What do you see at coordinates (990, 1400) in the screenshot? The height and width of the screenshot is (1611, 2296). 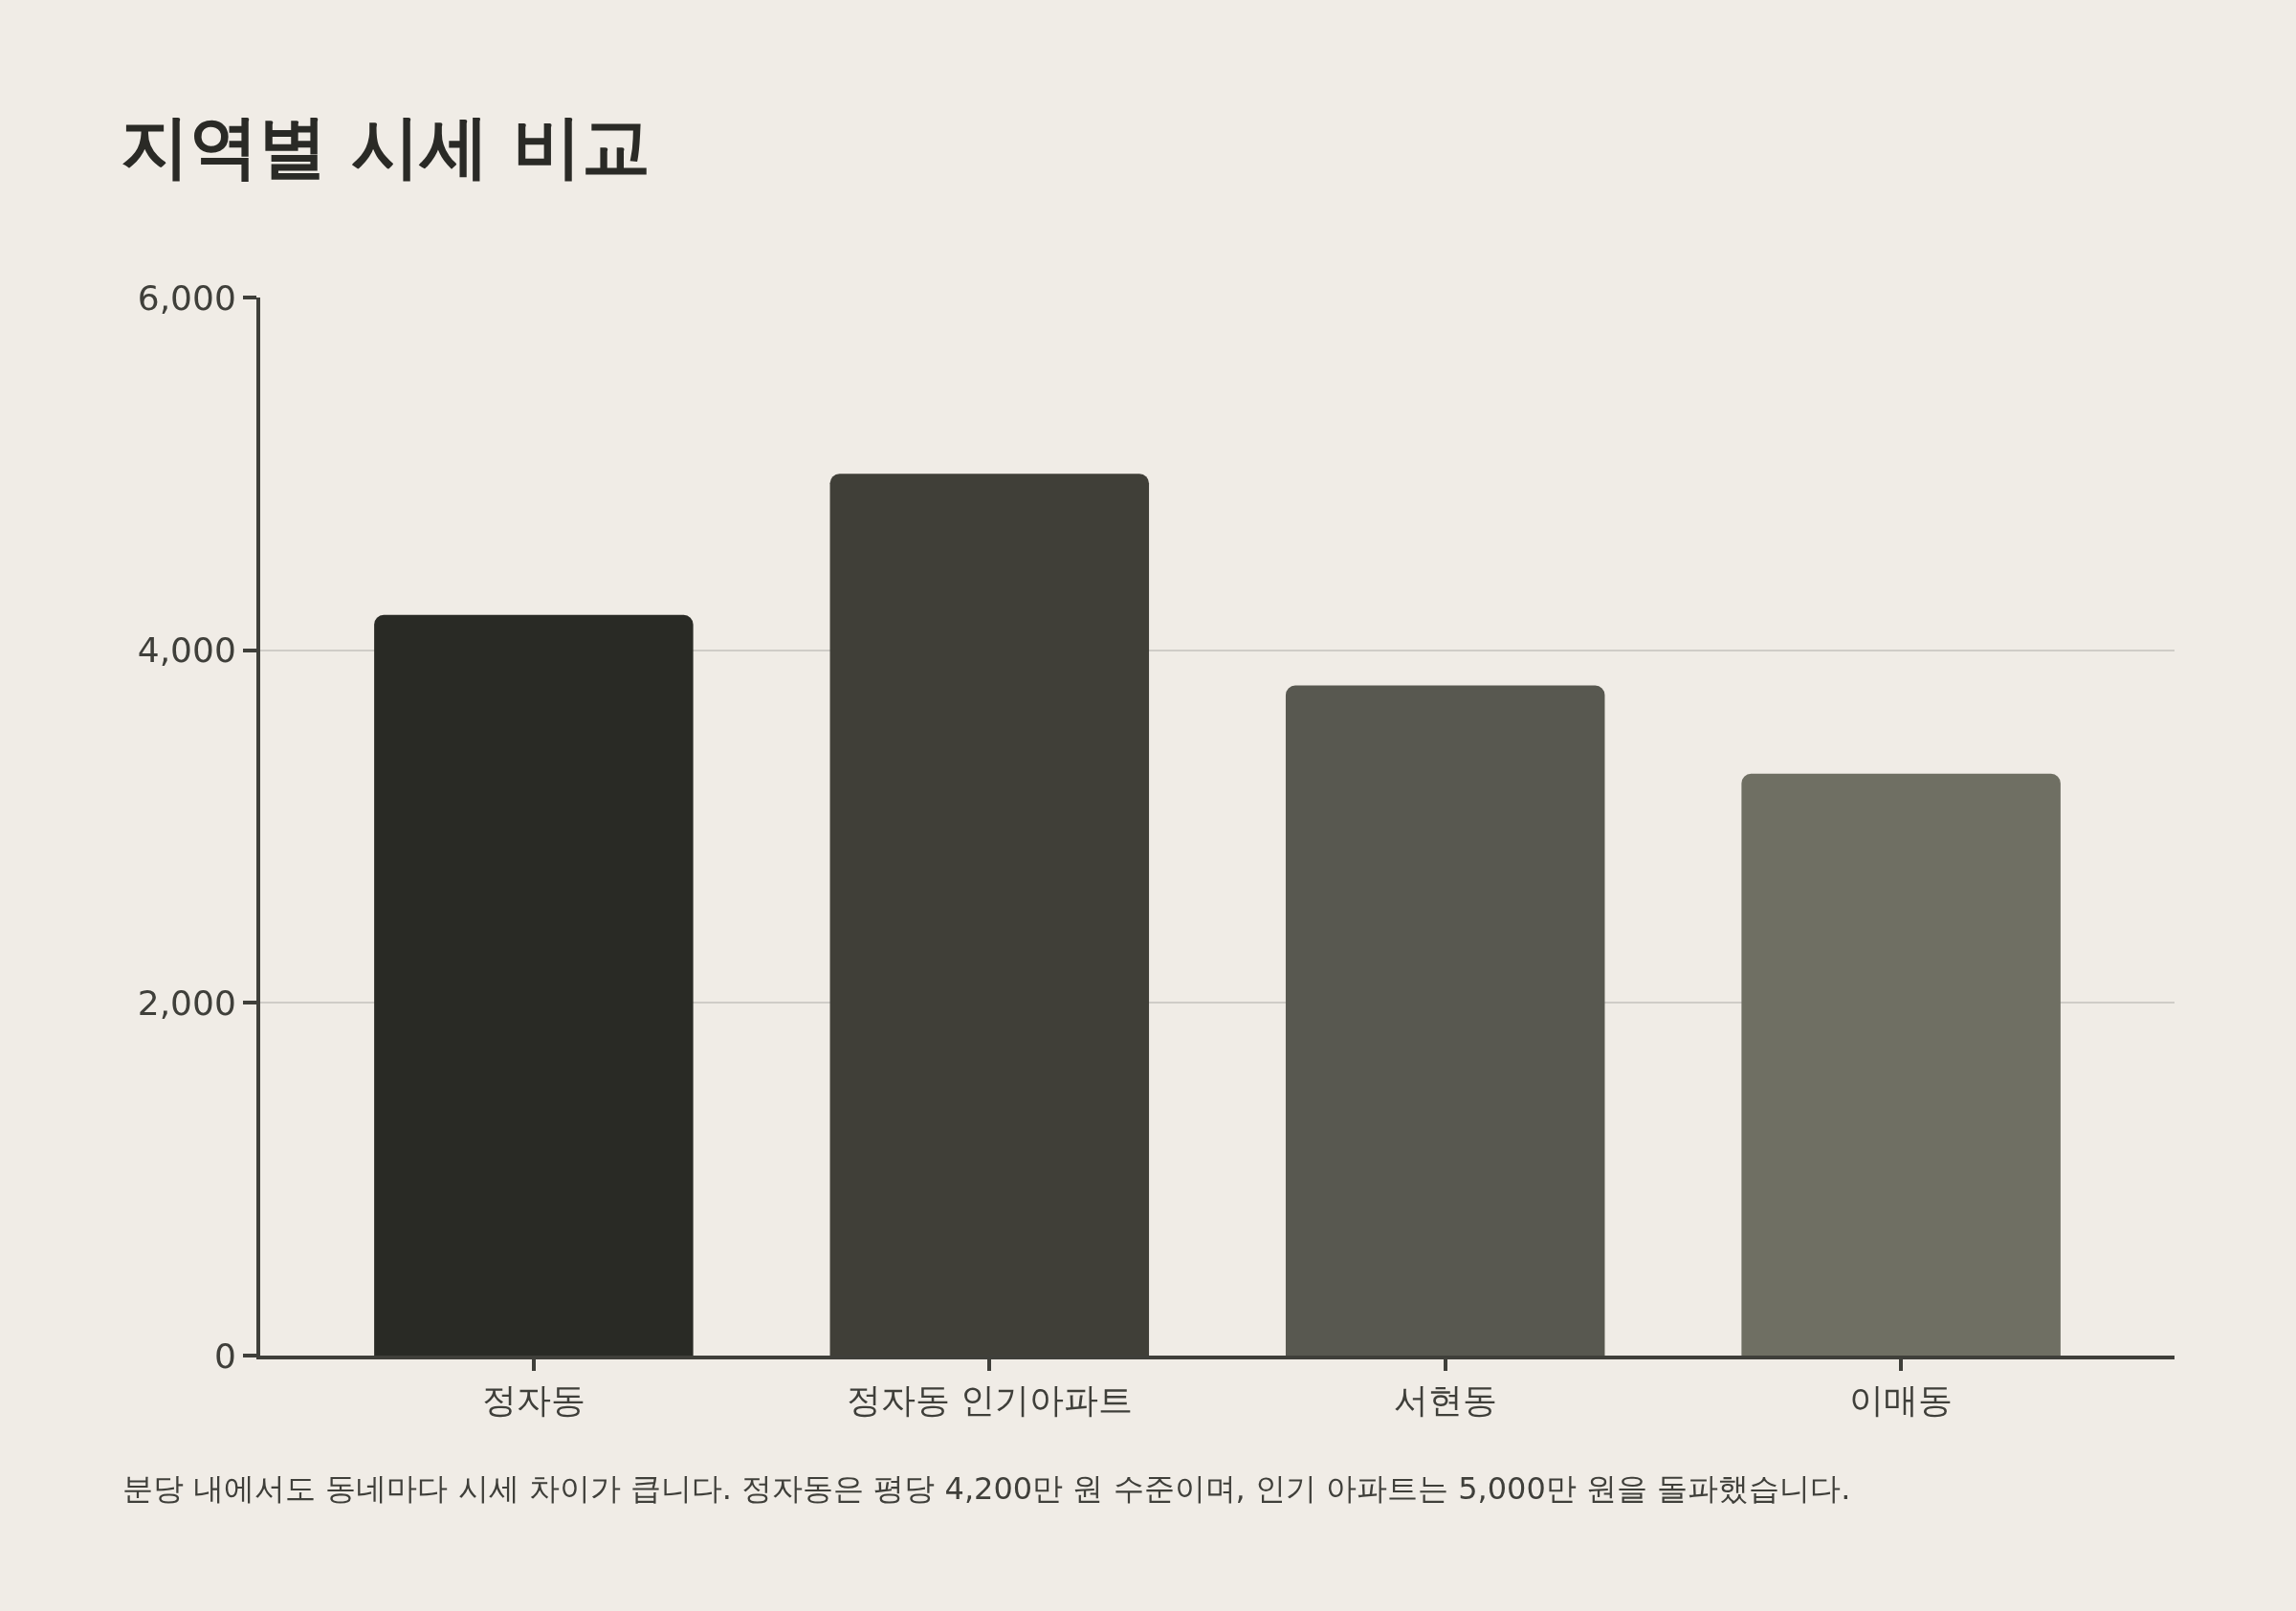 I see `x-tick-label: 정자동 인기아파트` at bounding box center [990, 1400].